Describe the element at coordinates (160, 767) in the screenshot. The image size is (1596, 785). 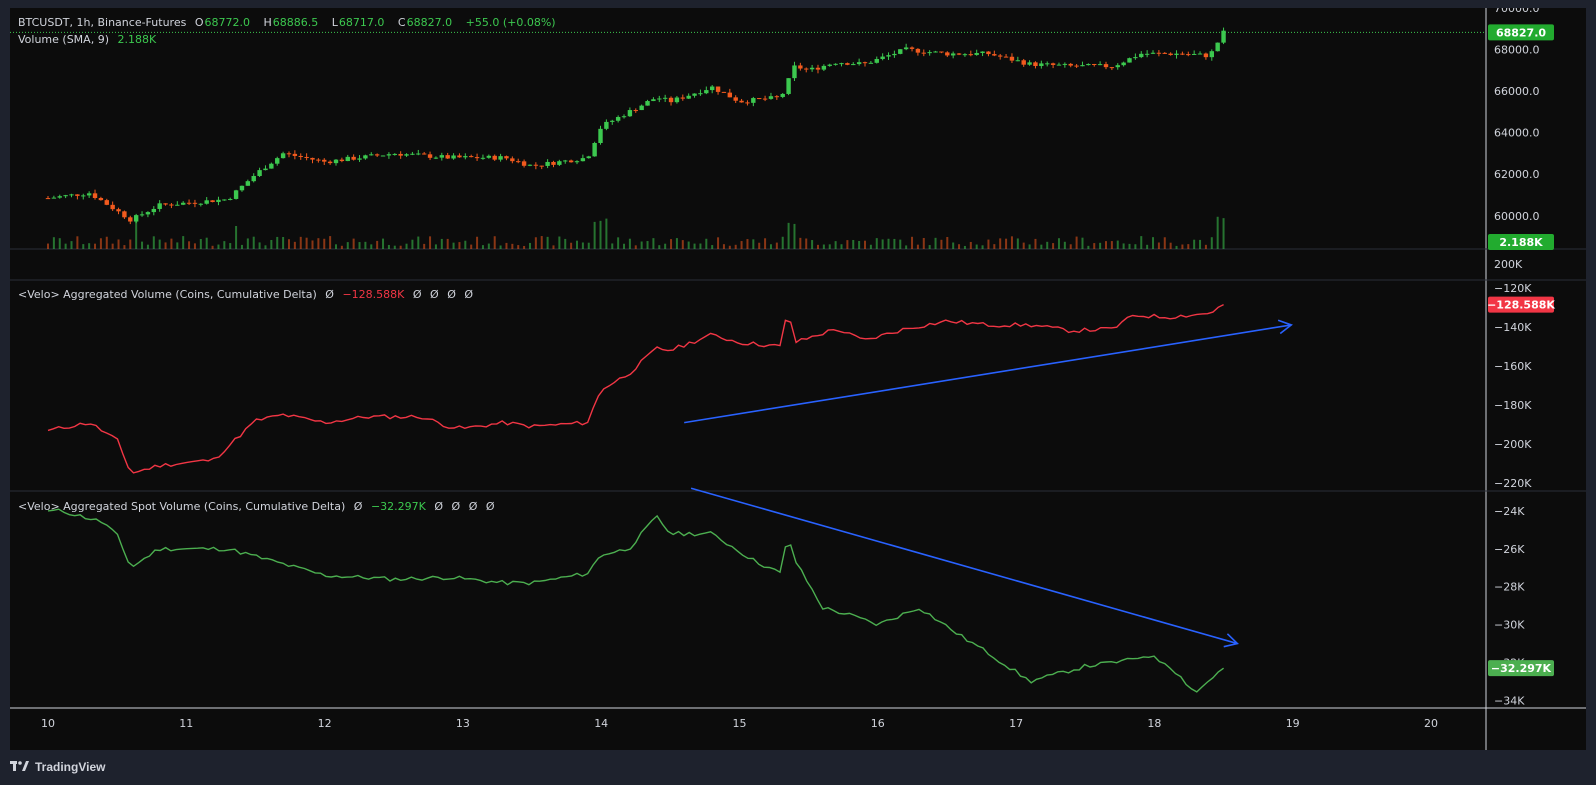
I see `tradingview-footer: TradingView` at that location.